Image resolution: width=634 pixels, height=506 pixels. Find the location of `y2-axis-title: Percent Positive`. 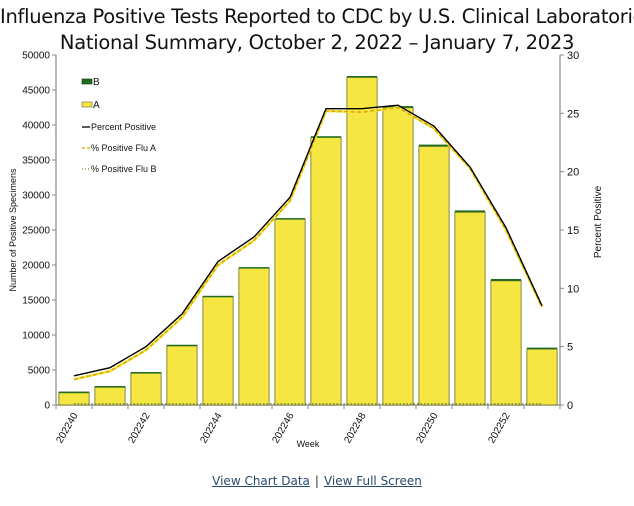

y2-axis-title: Percent Positive is located at coordinates (598, 221).